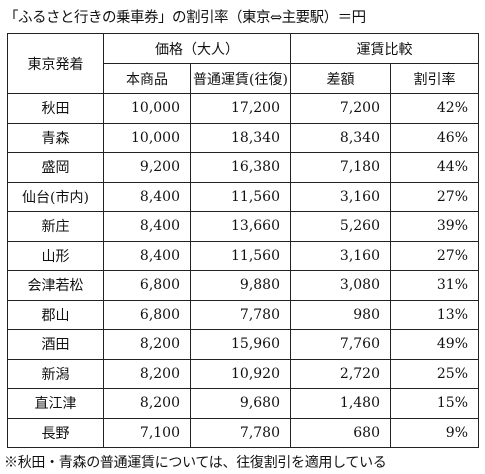 The image size is (485, 474). Describe the element at coordinates (340, 108) in the screenshot. I see `value-cell: 7,200` at that location.